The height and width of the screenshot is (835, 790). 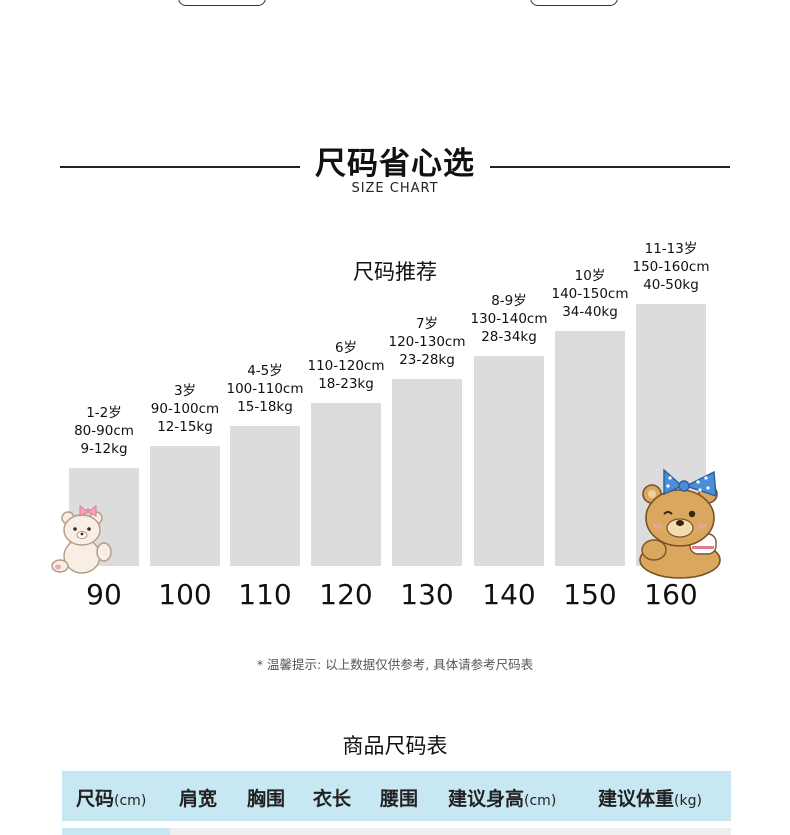 I want to click on page-subtitle: SIZE CHART, so click(x=395, y=188).